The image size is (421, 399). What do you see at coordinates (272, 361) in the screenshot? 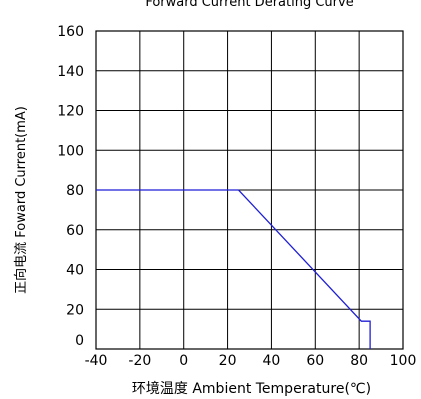
I see `x-tick-label: 40` at bounding box center [272, 361].